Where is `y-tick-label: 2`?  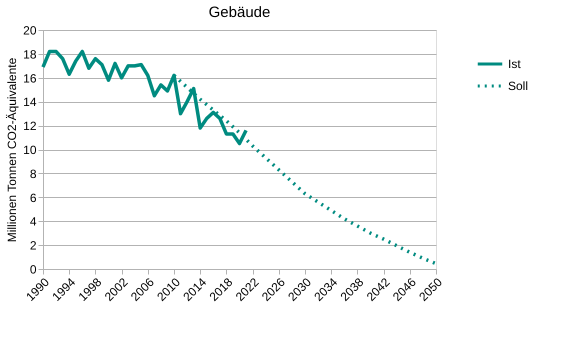
y-tick-label: 2 is located at coordinates (33, 245).